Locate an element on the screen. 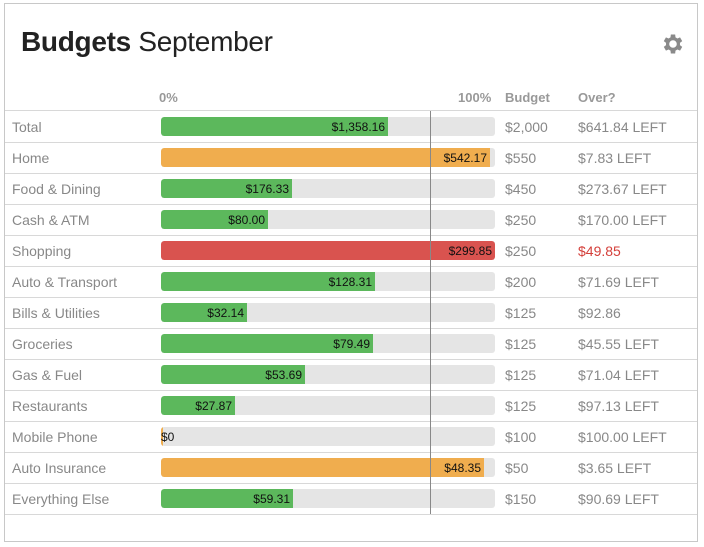 This screenshot has height=547, width=704. budget-row: Restaurants $27.87 $125 $97.13 LEFT is located at coordinates (351, 406).